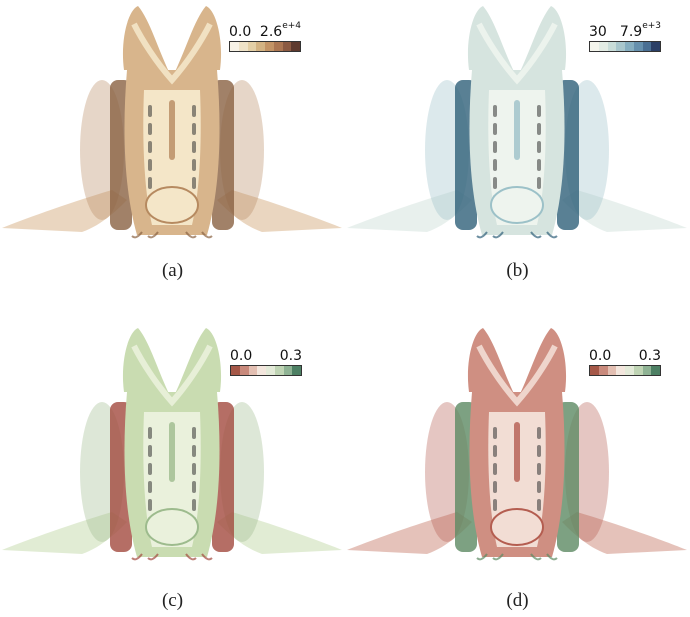 This screenshot has width=690, height=617. What do you see at coordinates (266, 362) in the screenshot?
I see `colorbar-c: 0.0 0.3` at bounding box center [266, 362].